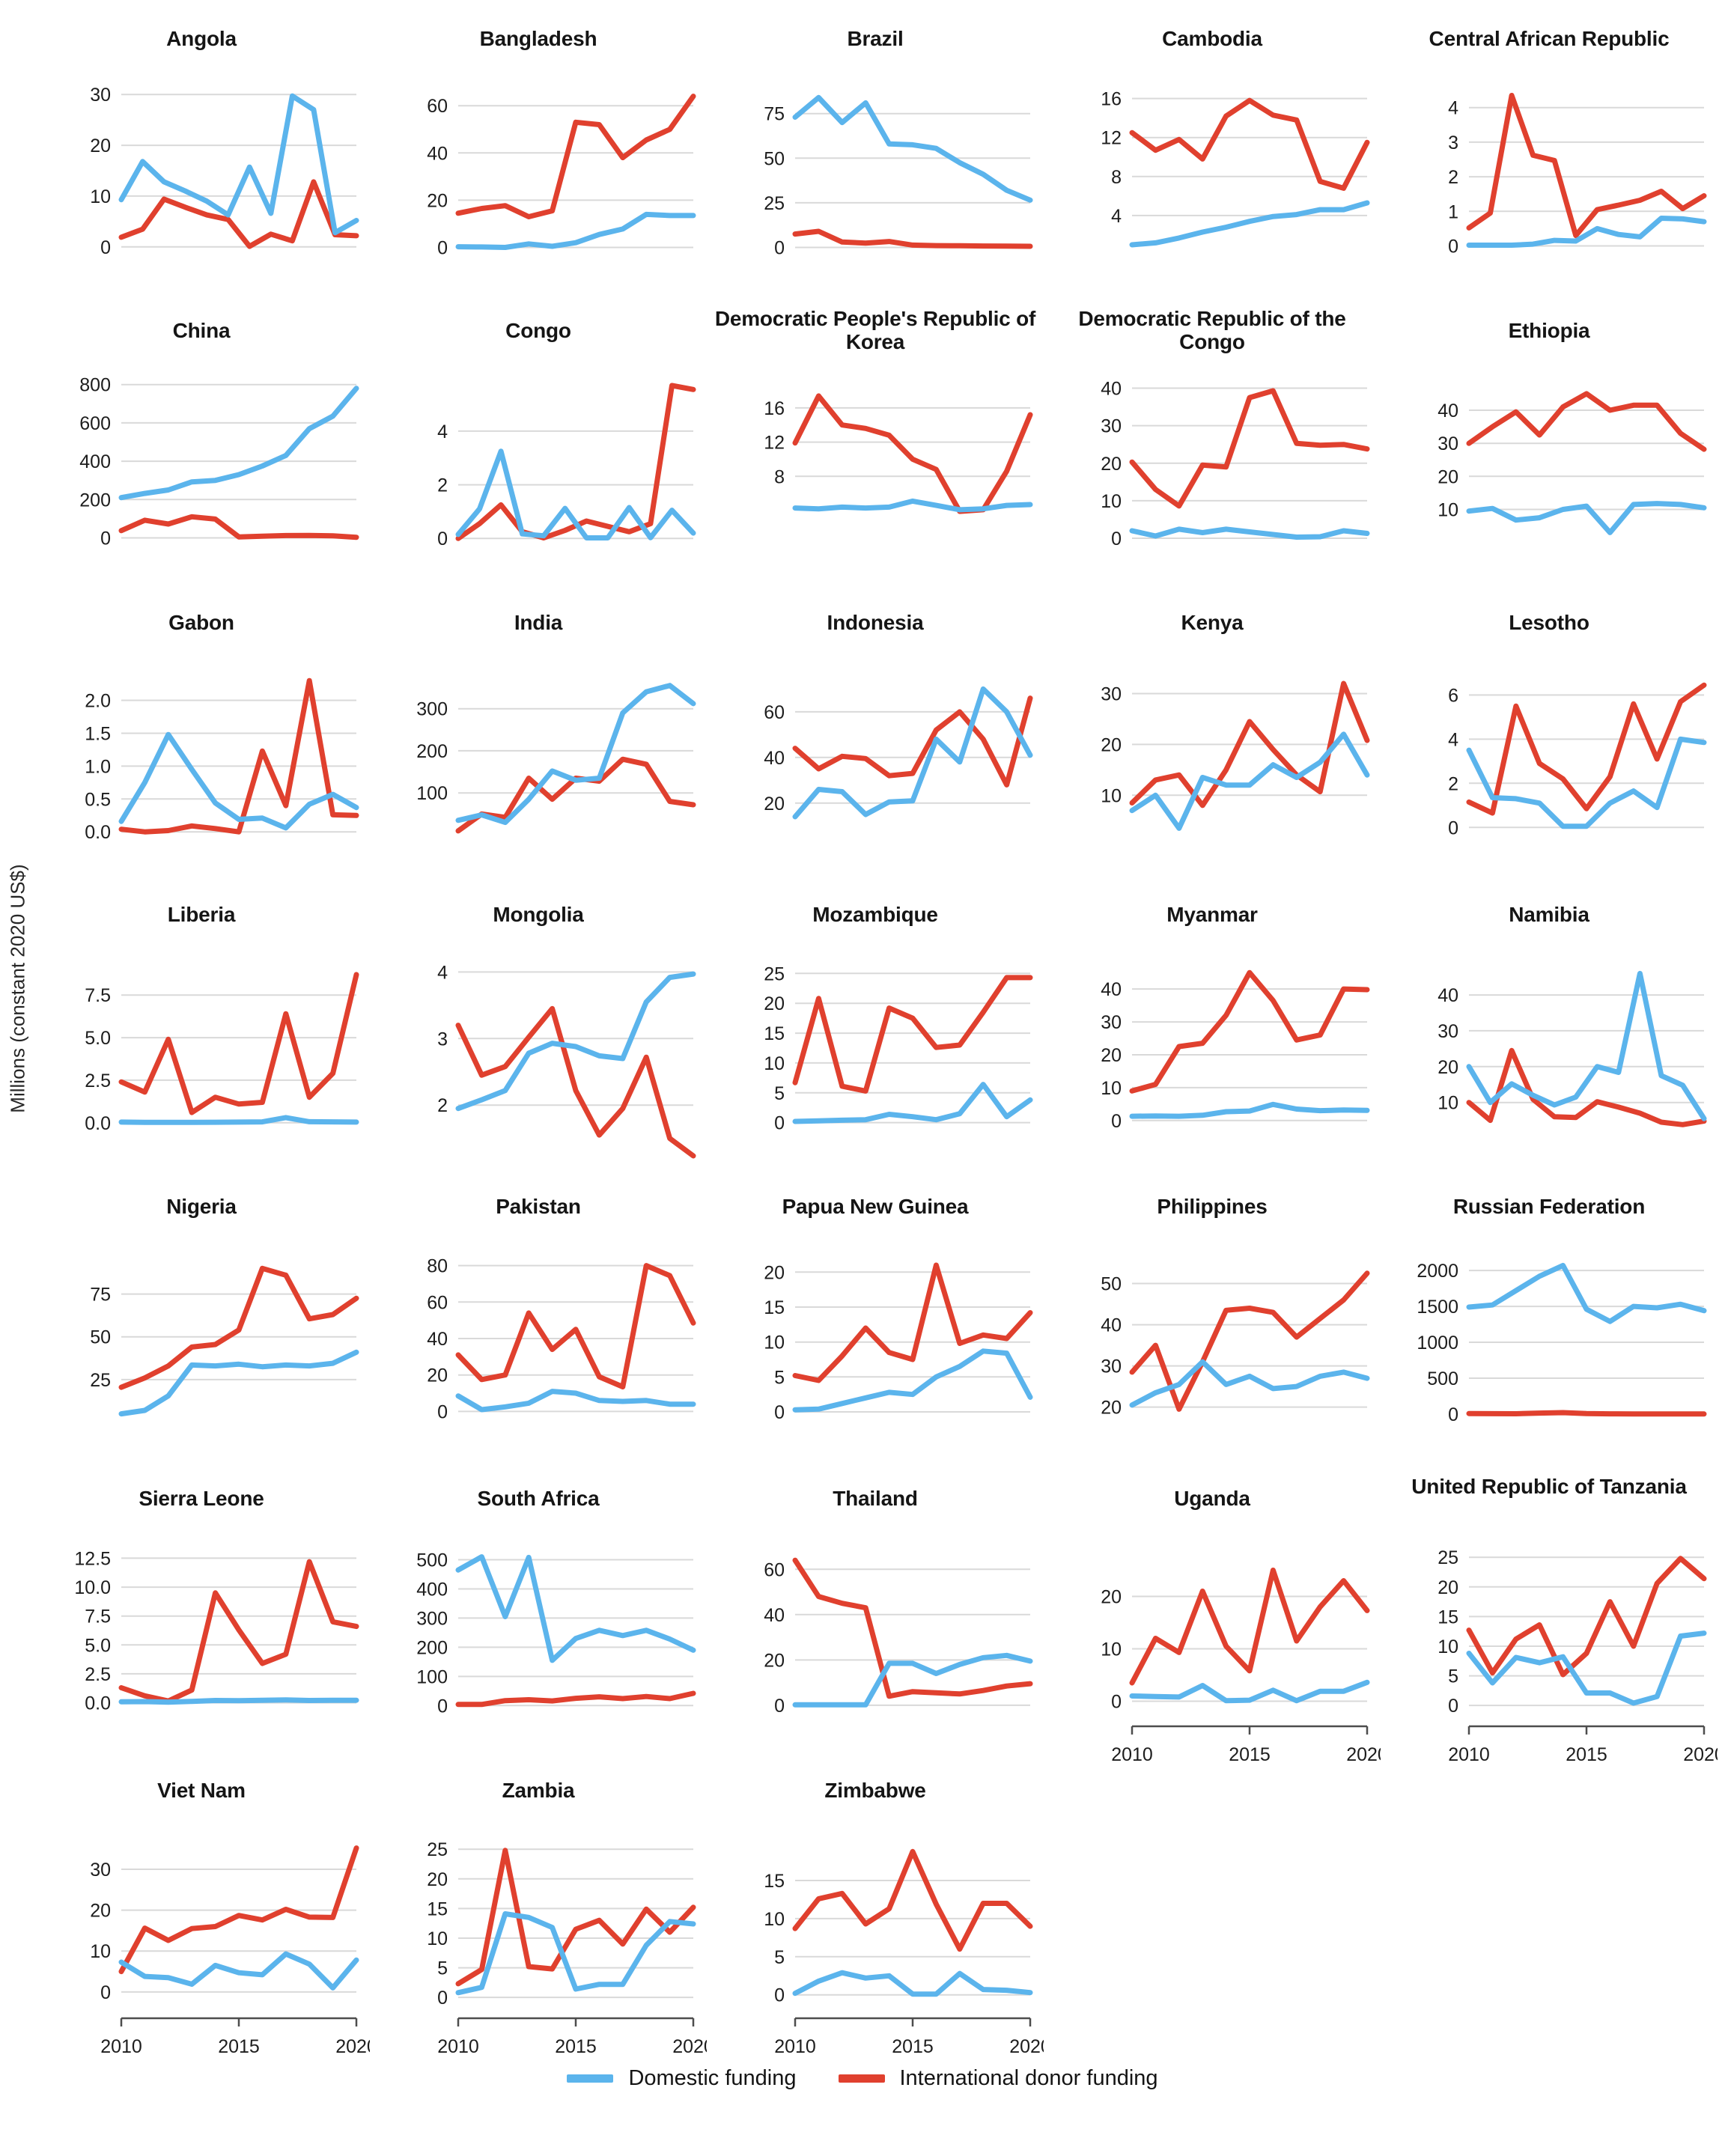  I want to click on panel-plot-area: 0 200 400 600 800, so click(201, 463).